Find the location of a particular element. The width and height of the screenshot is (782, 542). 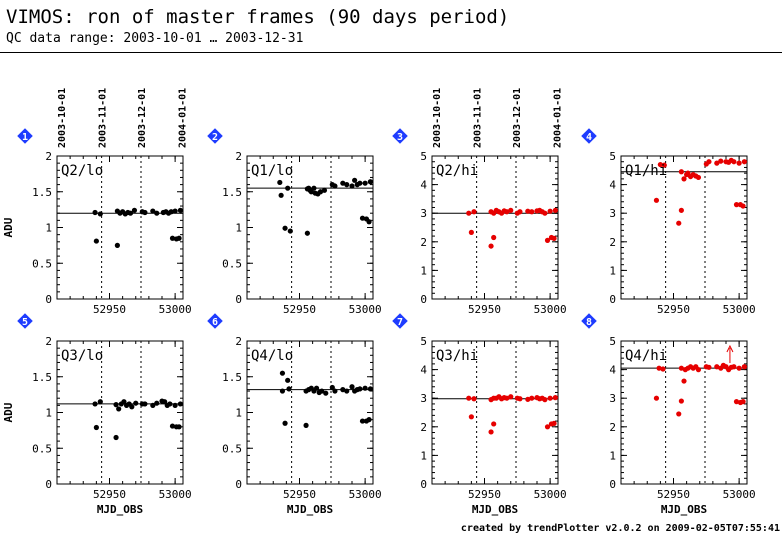

y-tick-label: 1.5 is located at coordinates (232, 192).